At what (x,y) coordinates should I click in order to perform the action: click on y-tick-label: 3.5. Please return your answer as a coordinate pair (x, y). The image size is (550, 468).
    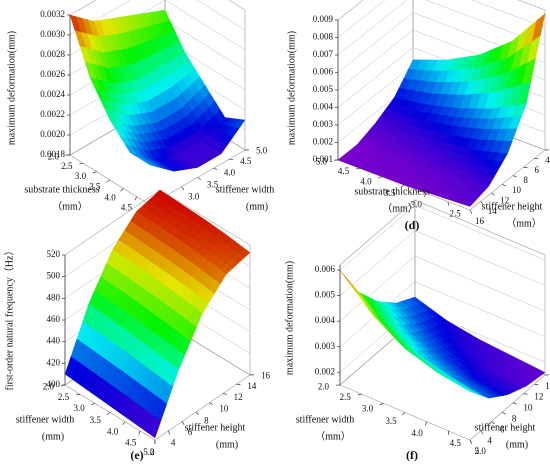
    Looking at the image, I should click on (213, 184).